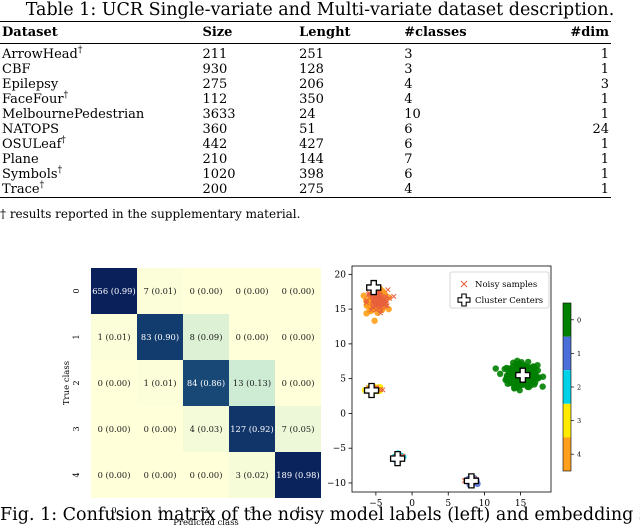 This screenshot has width=640, height=528. What do you see at coordinates (343, 380) in the screenshot?
I see `y-tick-label: 5` at bounding box center [343, 380].